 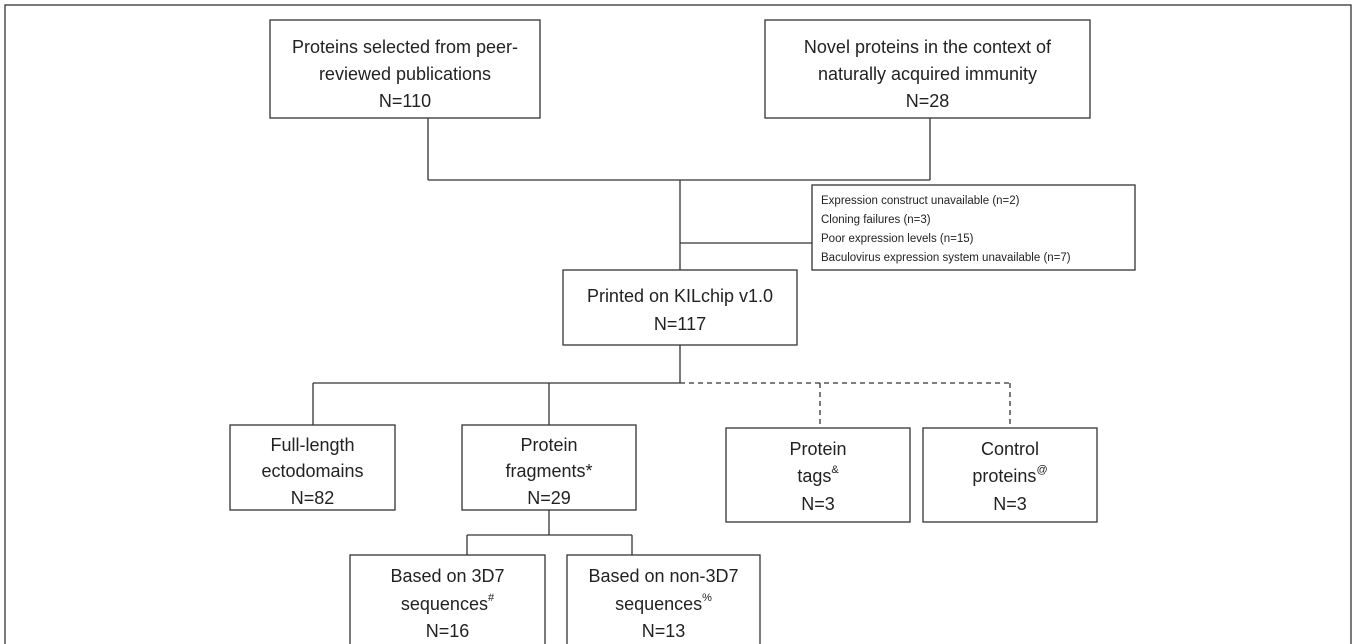 I want to click on node: Full-length ectodomains N=82, so click(x=312, y=467).